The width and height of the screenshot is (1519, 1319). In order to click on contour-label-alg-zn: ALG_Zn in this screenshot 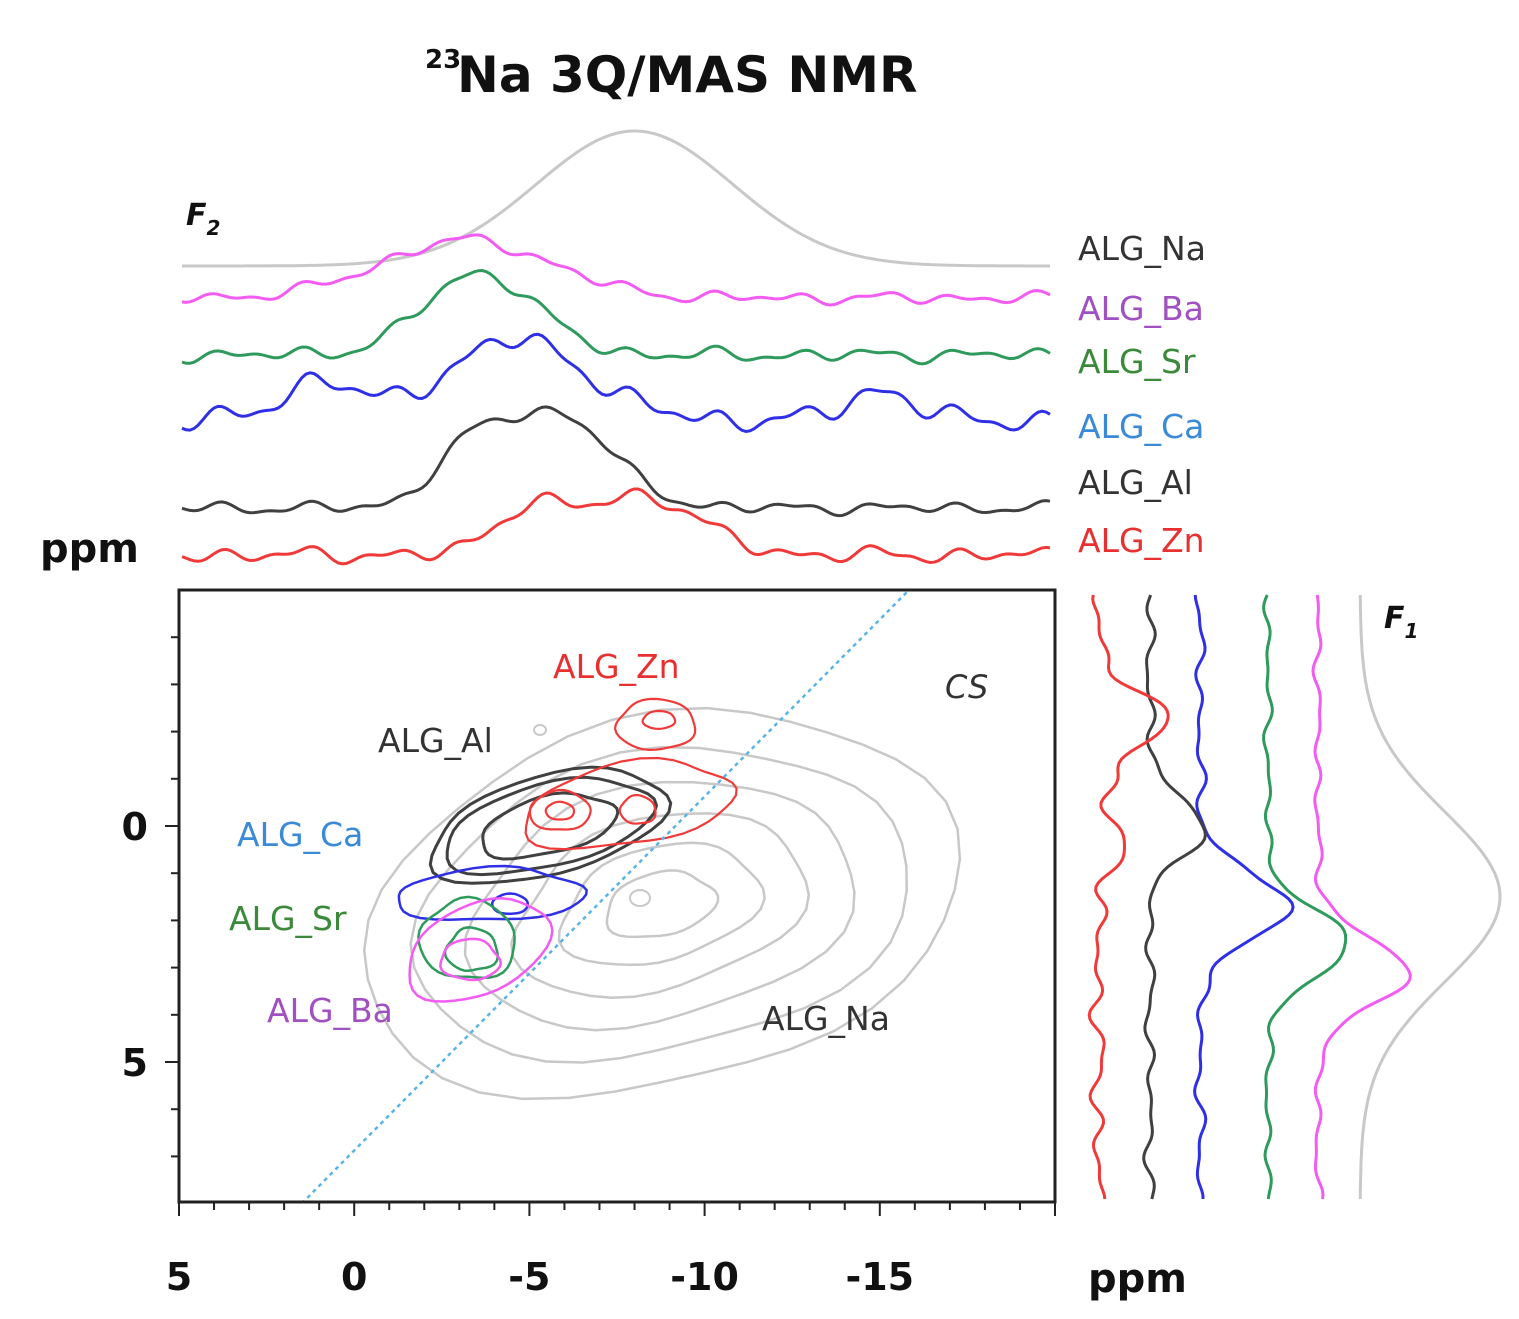, I will do `click(616, 666)`.